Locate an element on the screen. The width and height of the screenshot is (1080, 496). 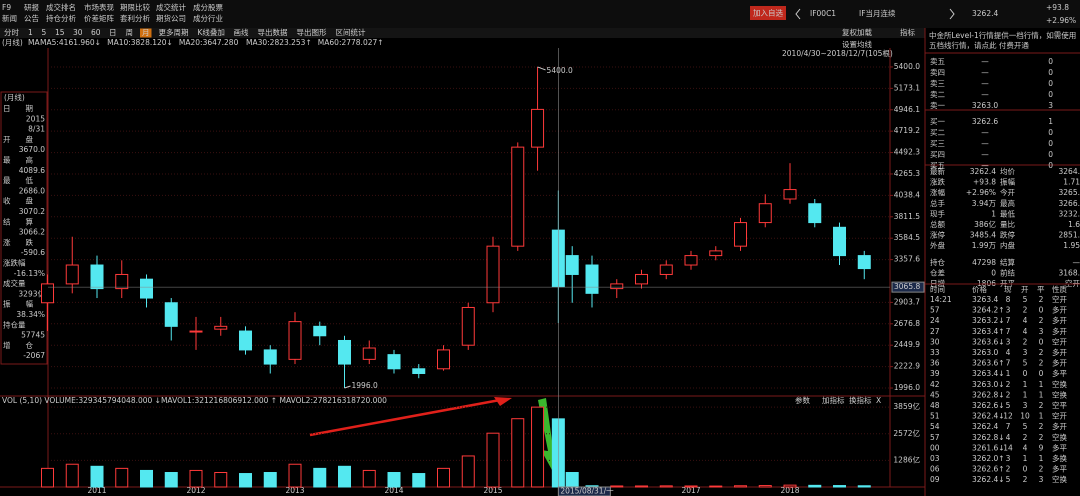
y-tick-label: 2676.8 is located at coordinates (907, 323).